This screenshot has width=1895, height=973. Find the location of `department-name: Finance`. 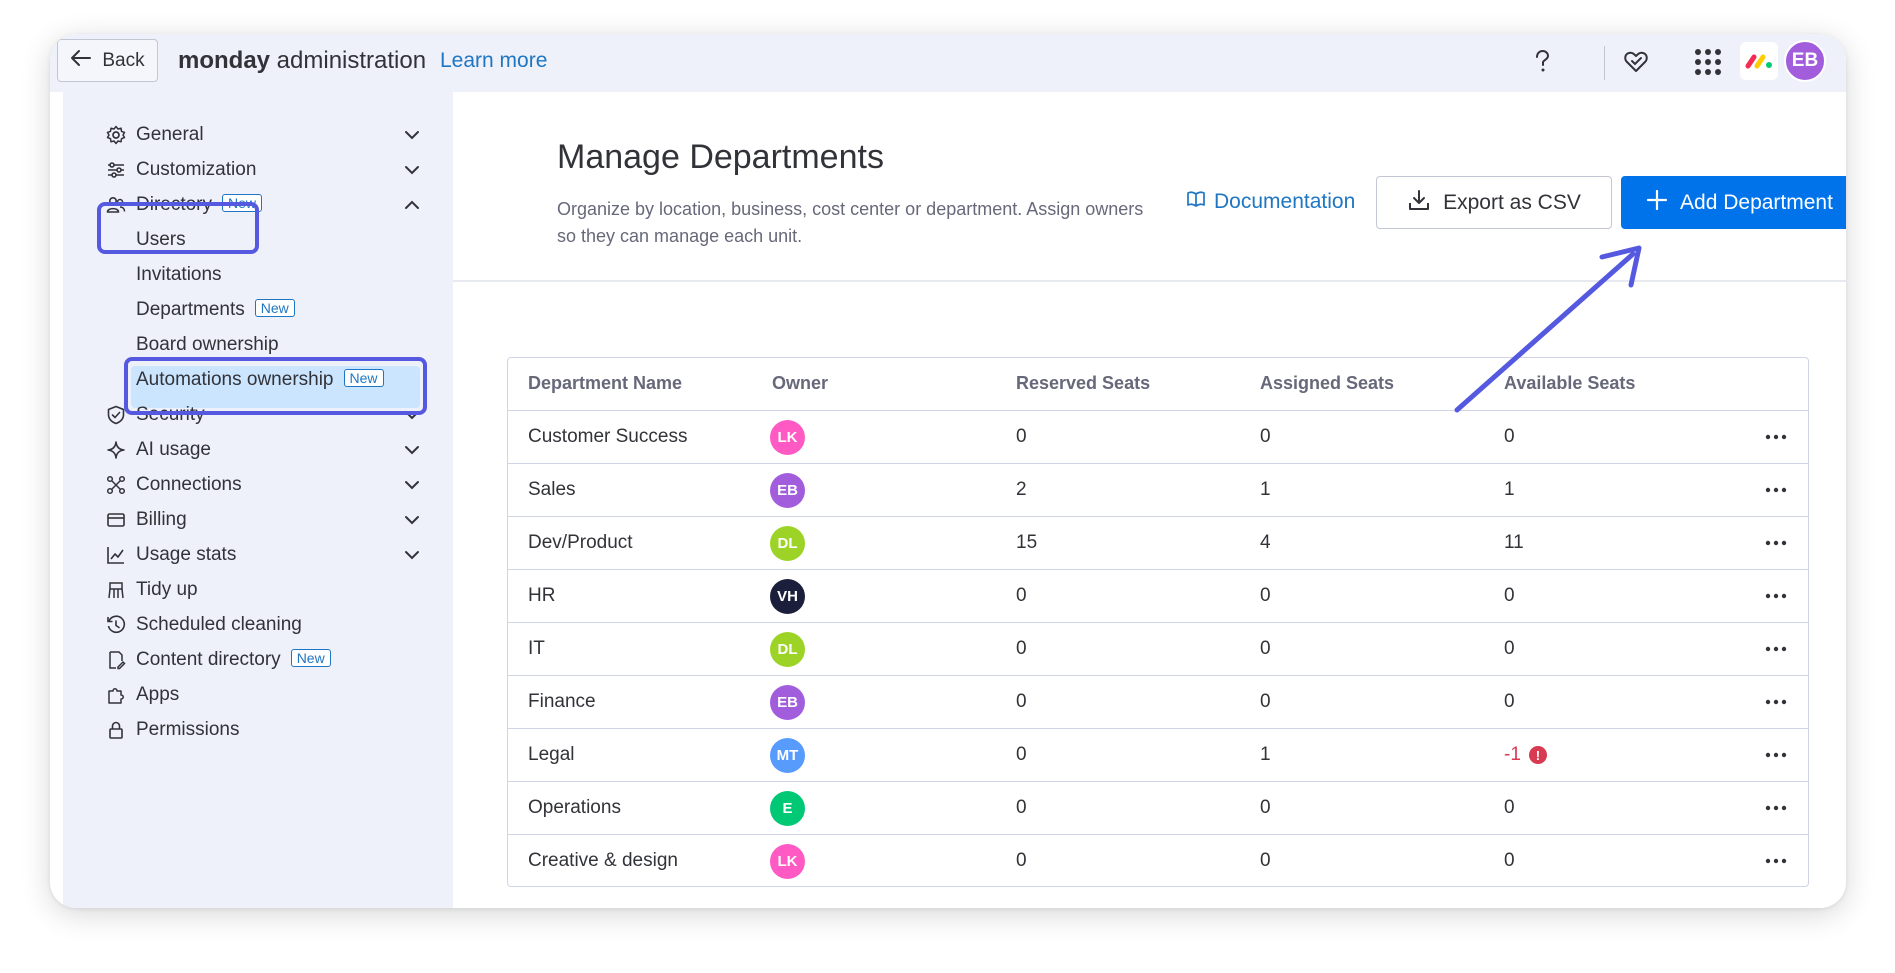

department-name: Finance is located at coordinates (562, 701).